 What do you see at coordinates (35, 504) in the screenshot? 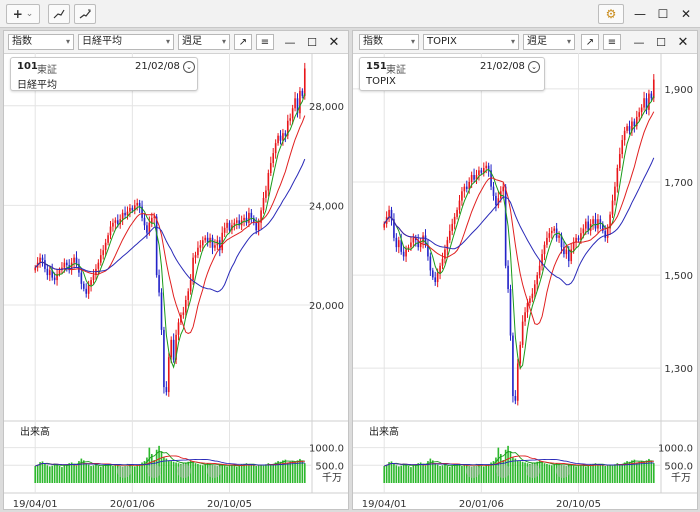
I see `x-axis-tick-label: 19/04/01` at bounding box center [35, 504].